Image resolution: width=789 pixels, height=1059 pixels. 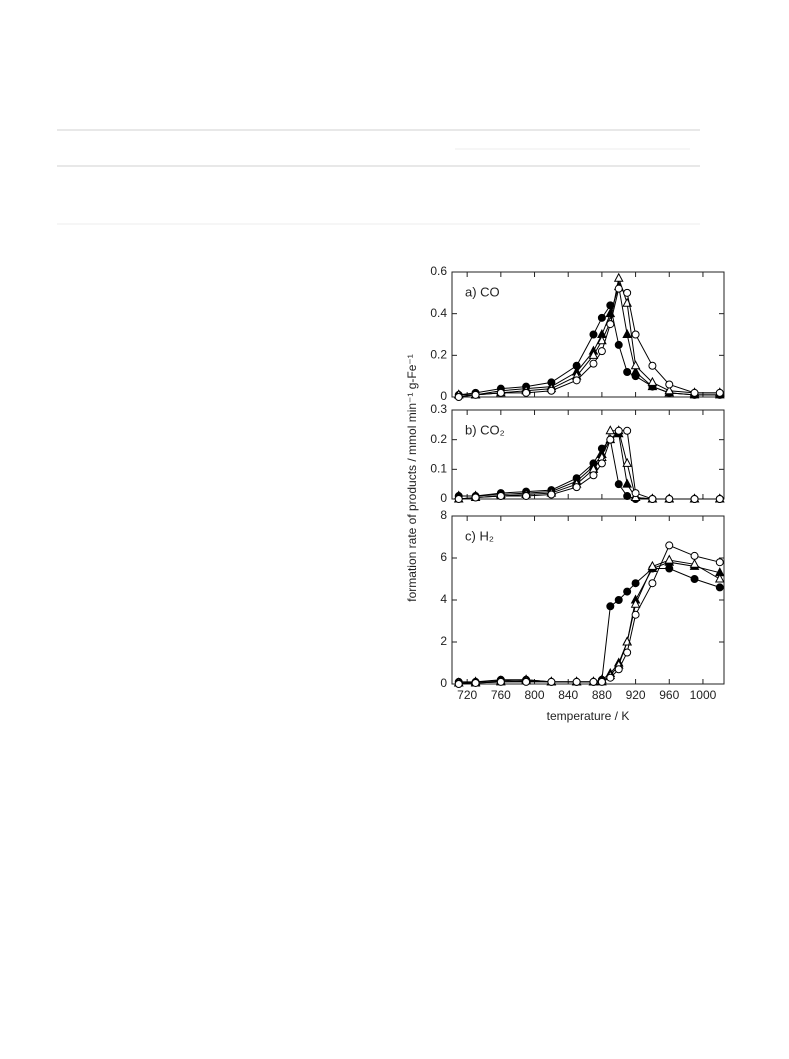 What do you see at coordinates (535, 695) in the screenshot?
I see `x-tick-label: 800` at bounding box center [535, 695].